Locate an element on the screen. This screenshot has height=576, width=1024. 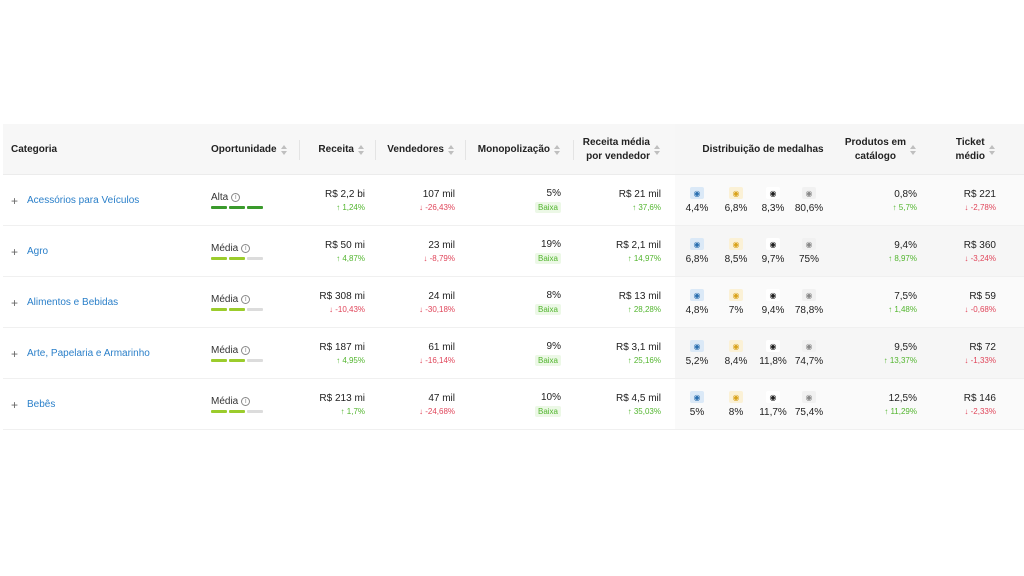
header-monopolizacao: Monopolização is located at coordinates (513, 149).